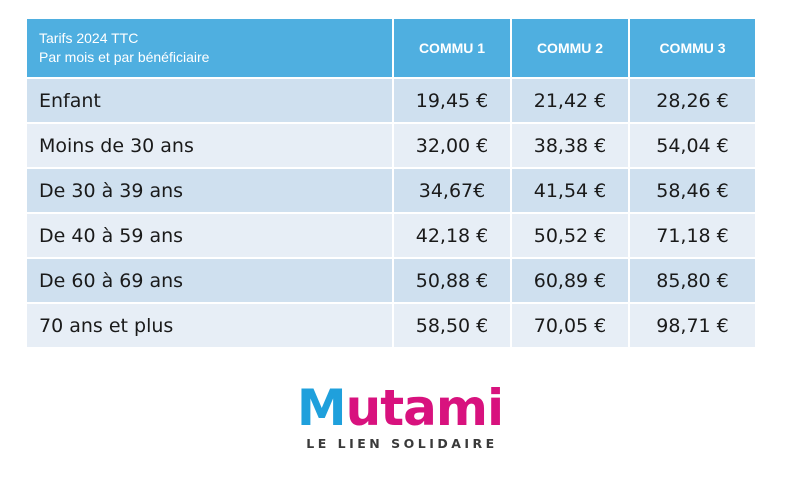 This screenshot has height=486, width=800. I want to click on logo-wordmark: Mutami, so click(400, 408).